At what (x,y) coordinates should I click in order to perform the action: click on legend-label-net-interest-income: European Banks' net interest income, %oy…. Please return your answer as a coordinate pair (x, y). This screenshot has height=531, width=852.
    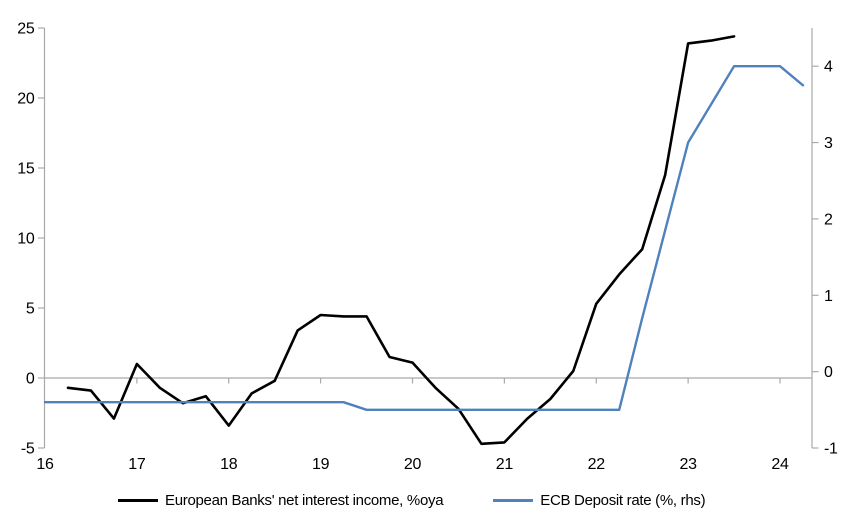
    Looking at the image, I should click on (304, 500).